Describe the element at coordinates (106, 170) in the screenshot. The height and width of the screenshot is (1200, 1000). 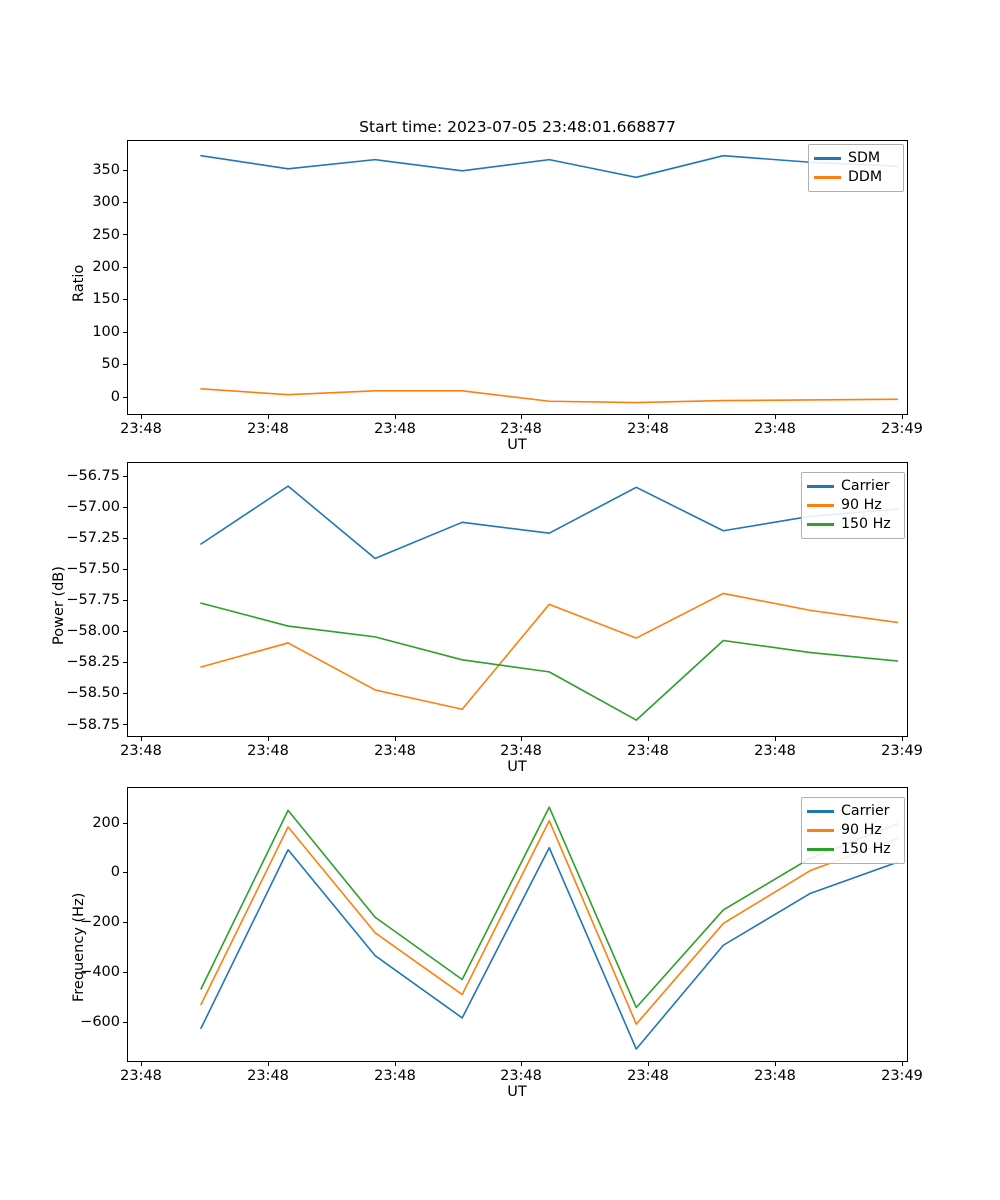
I see `ytick-label: 350` at that location.